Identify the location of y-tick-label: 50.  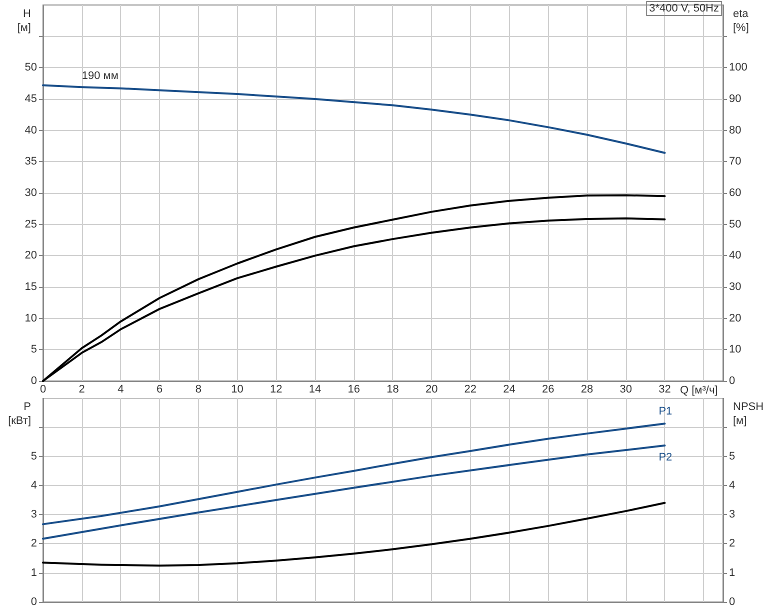
(30, 68).